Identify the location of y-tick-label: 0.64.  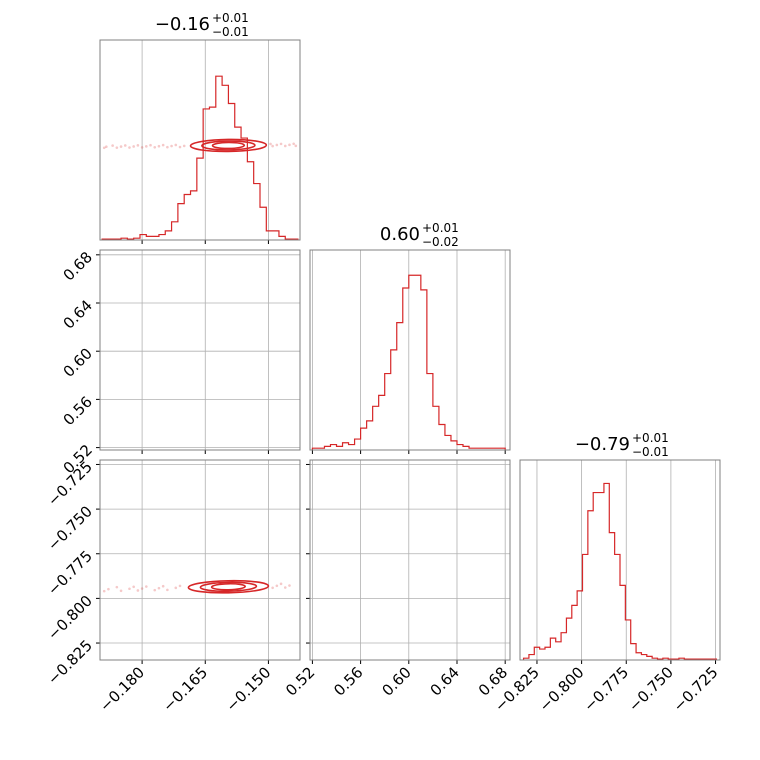
(78, 314).